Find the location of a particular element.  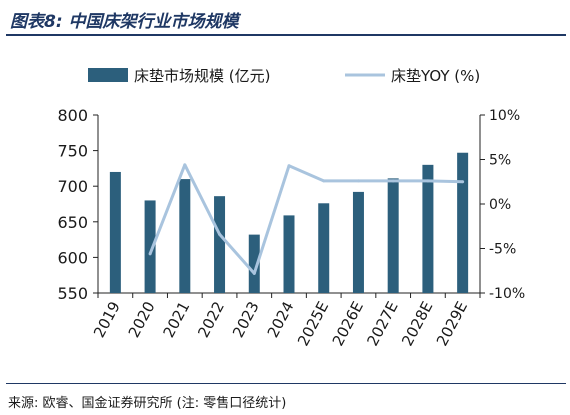

yoy-point-2024 is located at coordinates (289, 166).